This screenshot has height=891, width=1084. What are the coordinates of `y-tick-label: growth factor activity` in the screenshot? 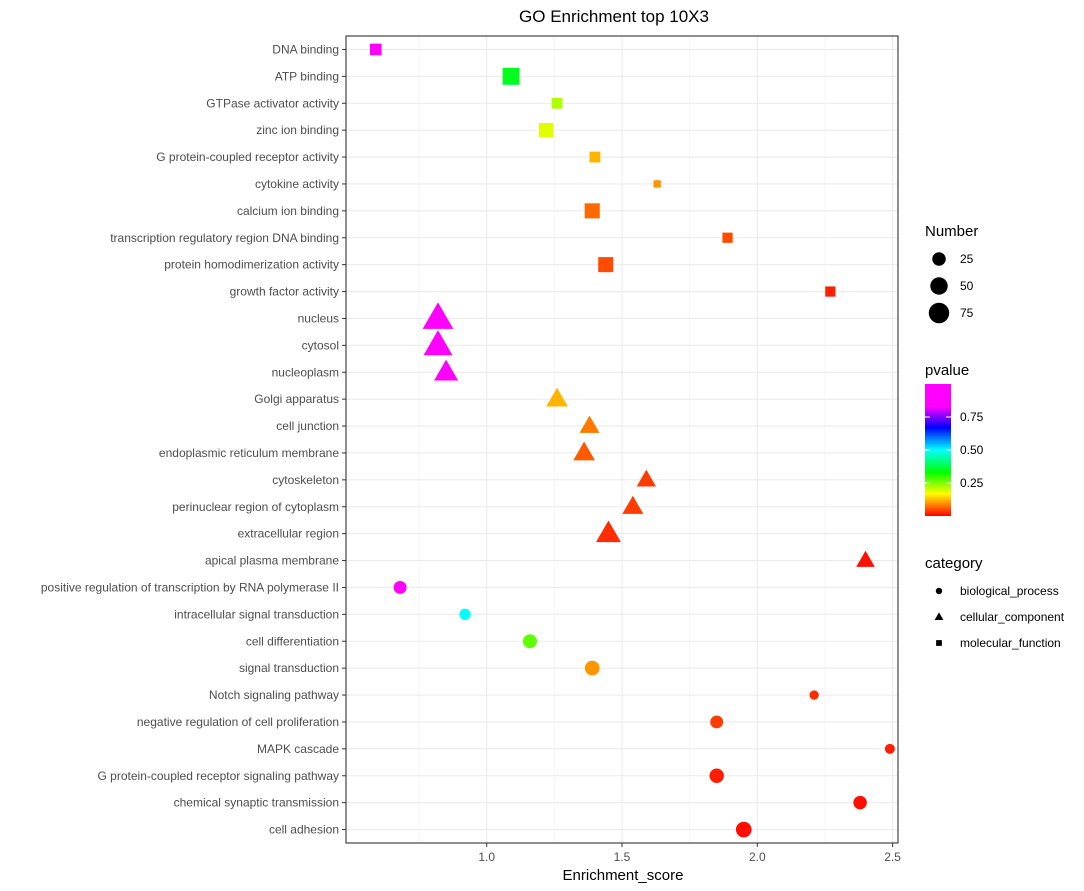 It's located at (284, 292).